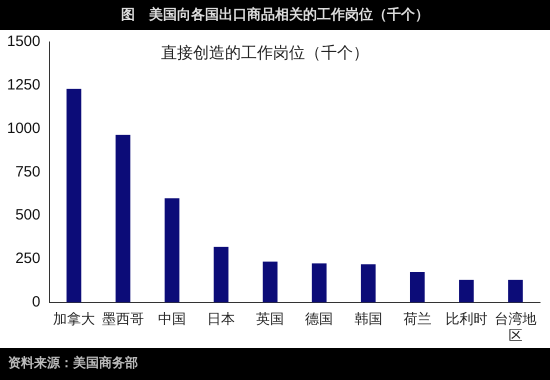  What do you see at coordinates (515, 327) in the screenshot?
I see `x-tick-label: 台湾地区` at bounding box center [515, 327].